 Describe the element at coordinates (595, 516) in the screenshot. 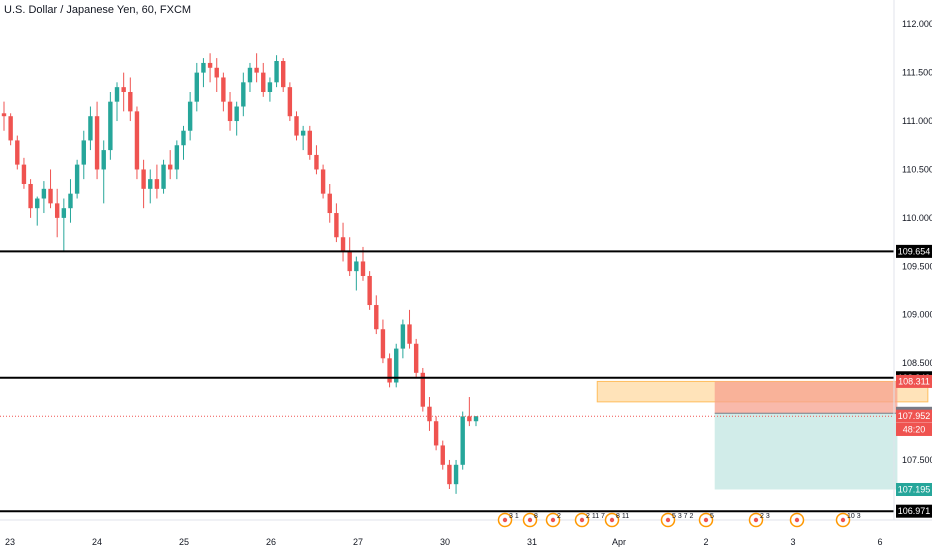

I see `event-count-label: 2 11 7` at that location.